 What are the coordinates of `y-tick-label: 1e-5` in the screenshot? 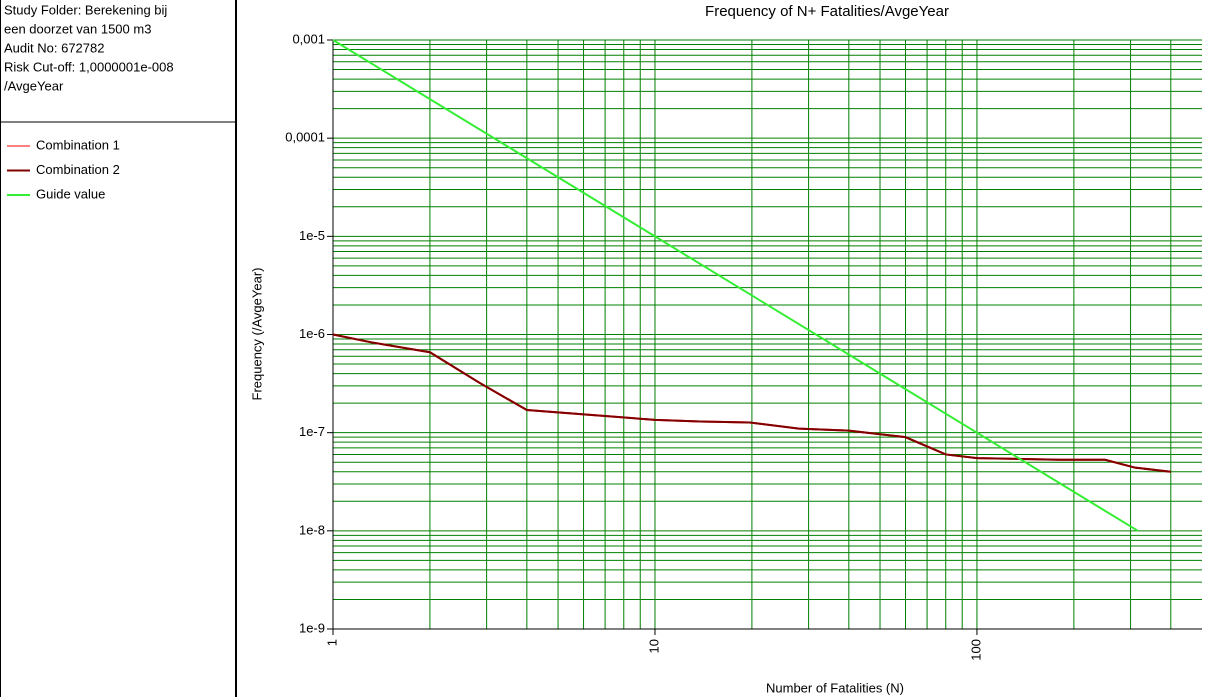 It's located at (312, 235).